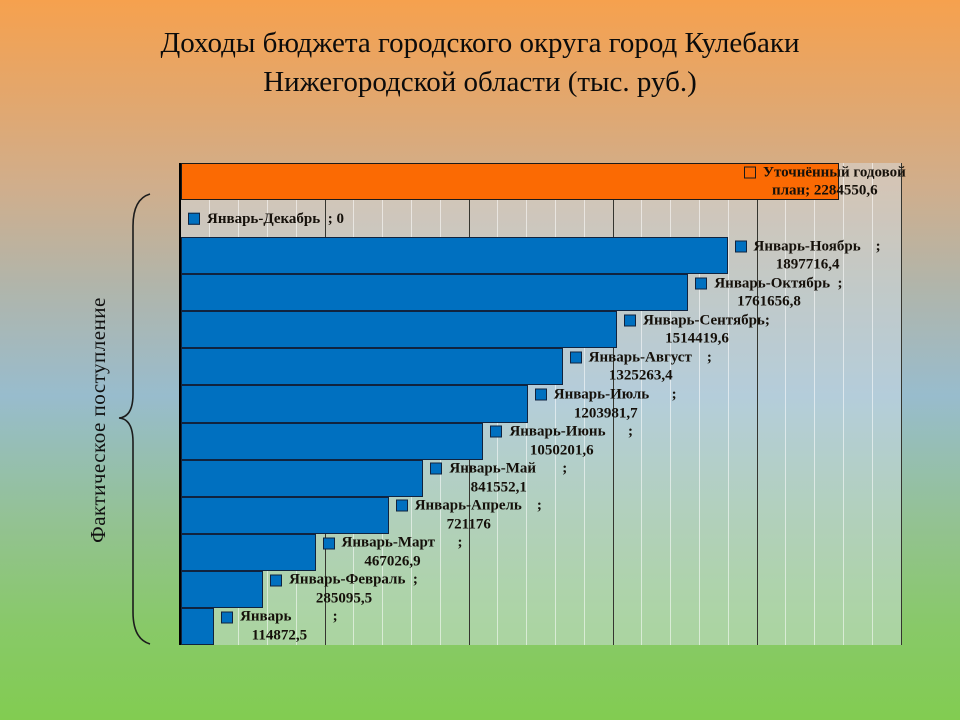 The width and height of the screenshot is (960, 720). What do you see at coordinates (834, 172) in the screenshot?
I see `data-label-line1: Уточнённый годовой` at bounding box center [834, 172].